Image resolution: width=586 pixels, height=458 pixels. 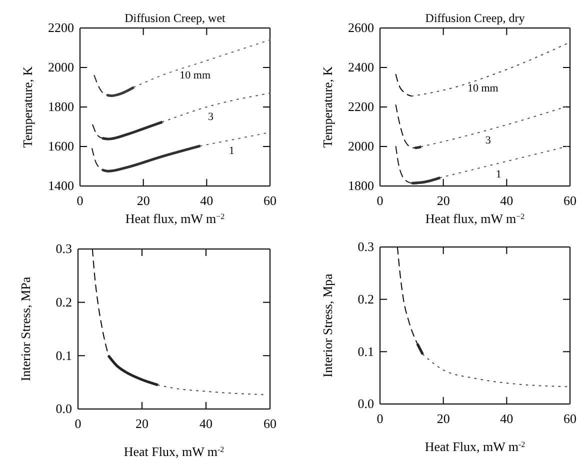 I want to click on y-axis-title: Interior Stress, Mpa, so click(x=327, y=325).